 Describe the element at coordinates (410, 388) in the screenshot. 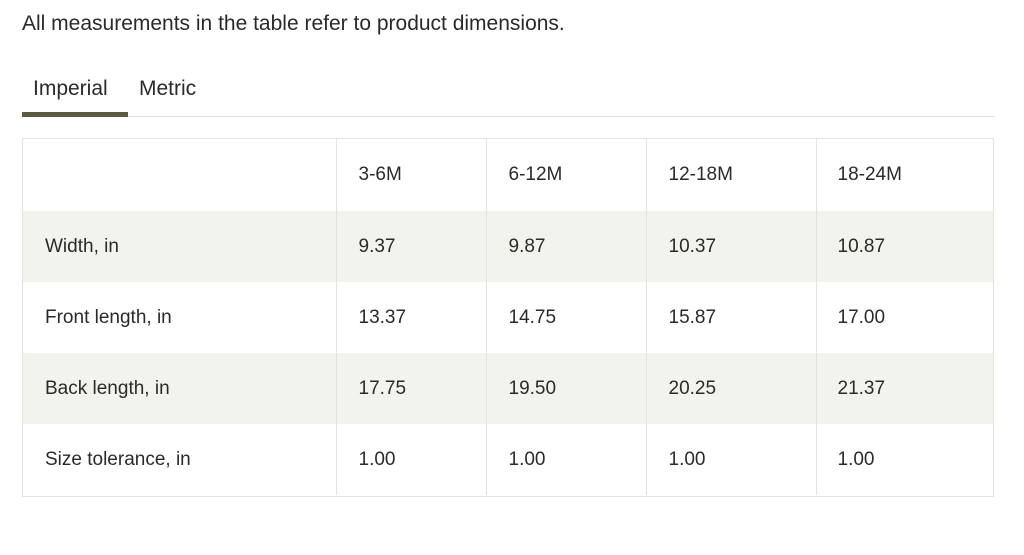

I see `table-cell: 17.75` at that location.